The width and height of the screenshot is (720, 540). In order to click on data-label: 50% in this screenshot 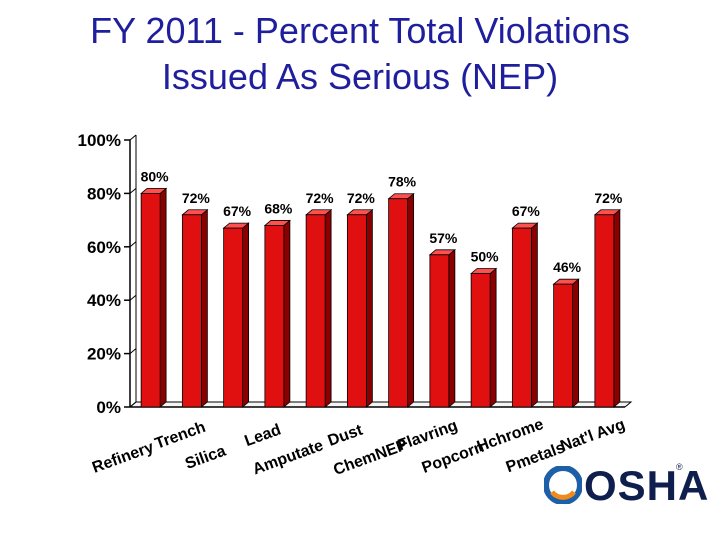, I will do `click(485, 257)`.